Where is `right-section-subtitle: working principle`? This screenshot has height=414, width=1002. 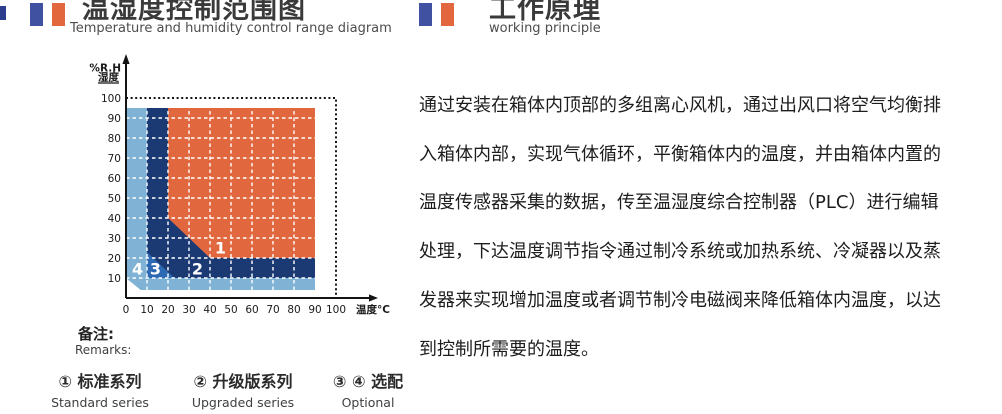 right-section-subtitle: working principle is located at coordinates (545, 28).